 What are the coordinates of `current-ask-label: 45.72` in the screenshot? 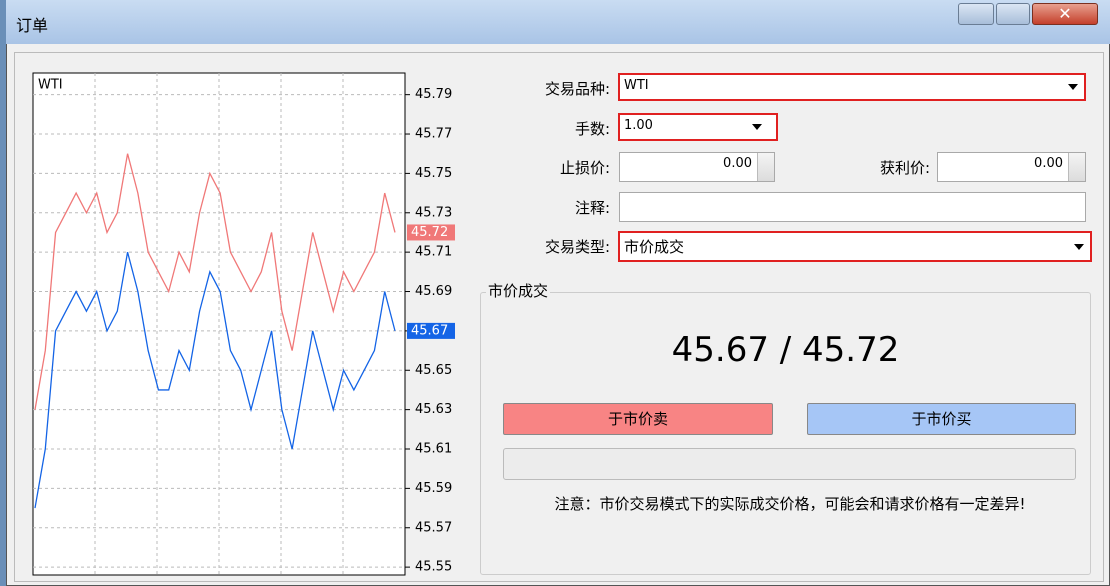 It's located at (429, 232).